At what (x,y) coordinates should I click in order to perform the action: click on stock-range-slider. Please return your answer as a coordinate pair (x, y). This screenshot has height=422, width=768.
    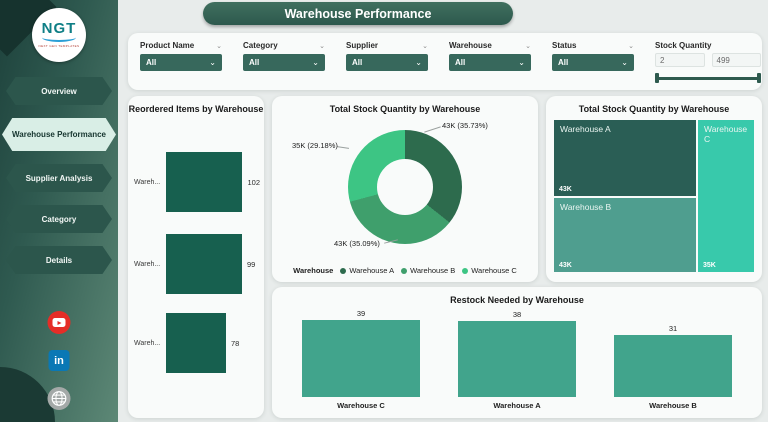
    Looking at the image, I should click on (708, 78).